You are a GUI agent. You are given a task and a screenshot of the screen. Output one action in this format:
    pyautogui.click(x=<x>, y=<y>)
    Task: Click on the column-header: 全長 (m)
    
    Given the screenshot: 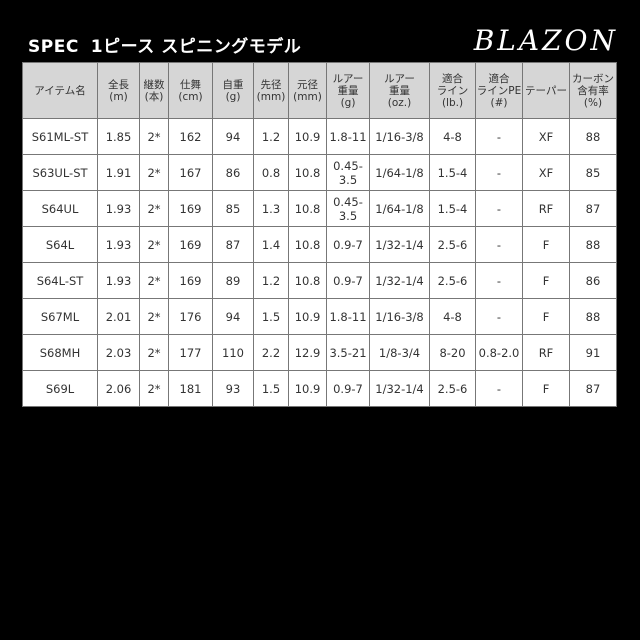 What is the action you would take?
    pyautogui.click(x=118, y=90)
    